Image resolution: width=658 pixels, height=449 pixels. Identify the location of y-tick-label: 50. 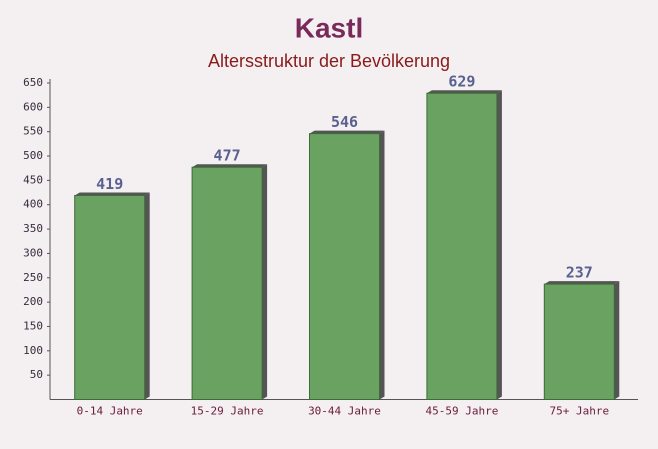
(36, 374).